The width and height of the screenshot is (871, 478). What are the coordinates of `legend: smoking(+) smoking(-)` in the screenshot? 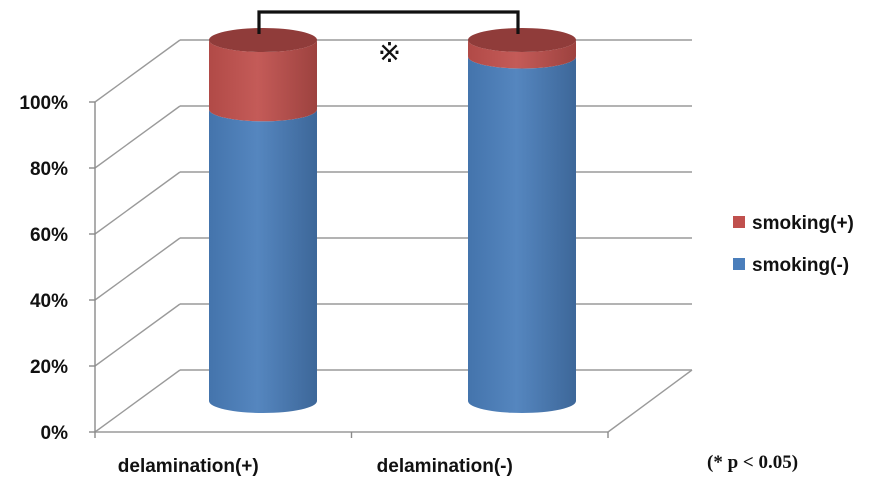 It's located at (793, 244).